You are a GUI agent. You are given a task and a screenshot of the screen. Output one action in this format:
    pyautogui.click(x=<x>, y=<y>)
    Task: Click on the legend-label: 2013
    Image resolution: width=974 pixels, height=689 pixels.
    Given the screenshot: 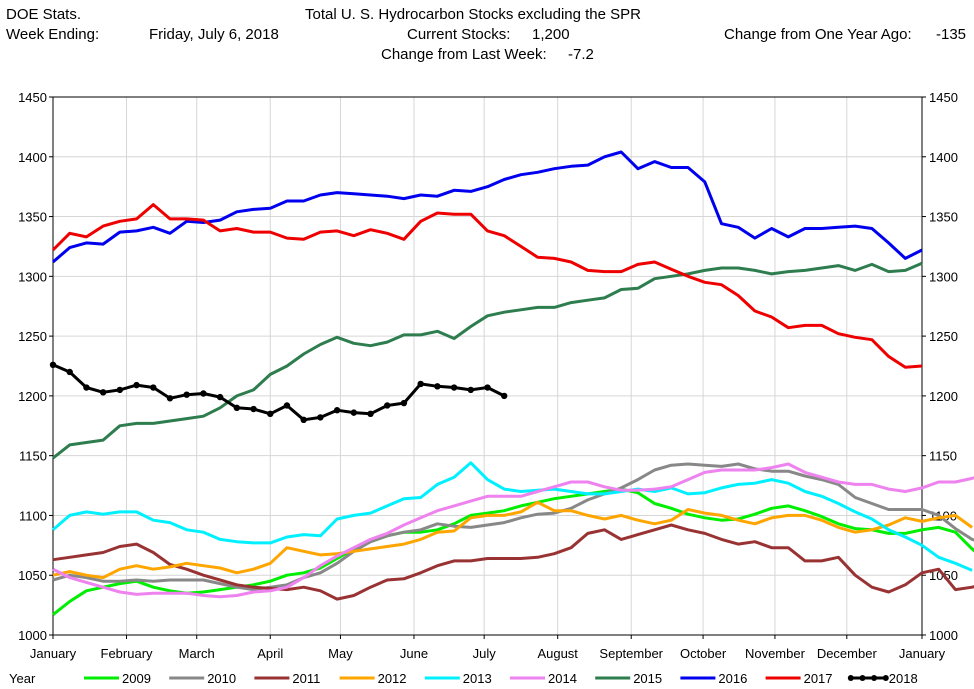 What is the action you would take?
    pyautogui.click(x=477, y=678)
    